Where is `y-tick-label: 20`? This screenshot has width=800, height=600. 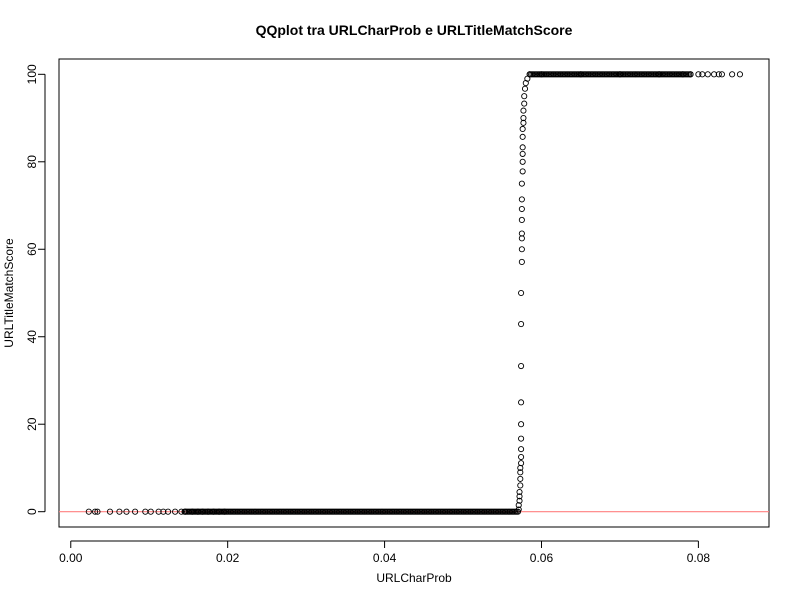 y-tick-label: 20 is located at coordinates (32, 424).